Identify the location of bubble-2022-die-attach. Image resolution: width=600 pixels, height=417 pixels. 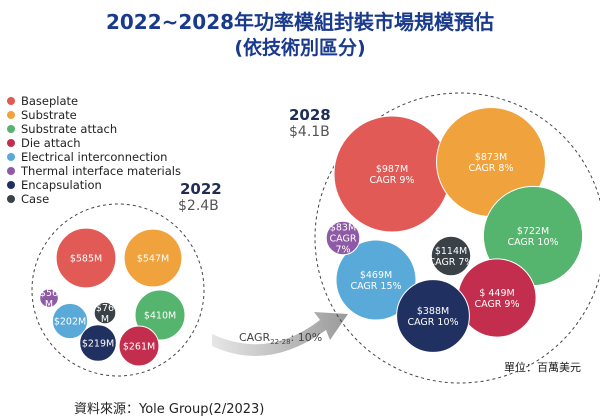
(139, 346).